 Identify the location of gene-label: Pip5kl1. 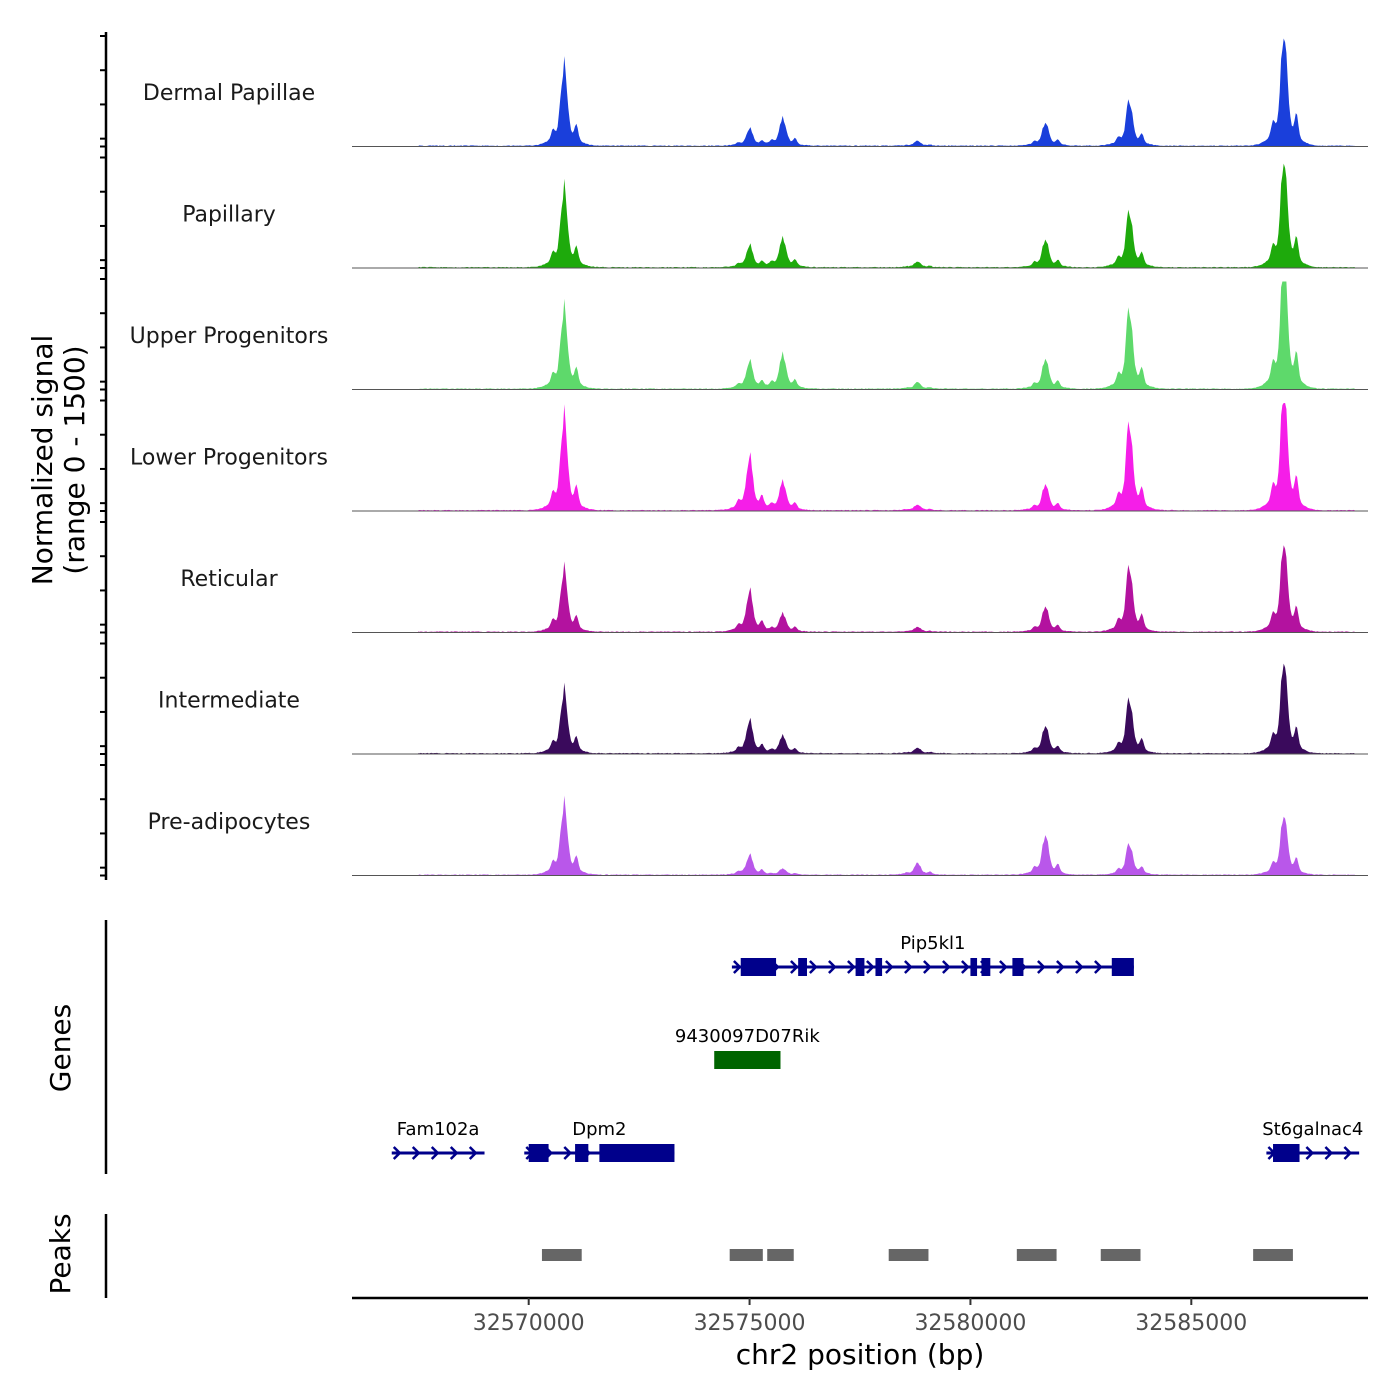
(932, 943).